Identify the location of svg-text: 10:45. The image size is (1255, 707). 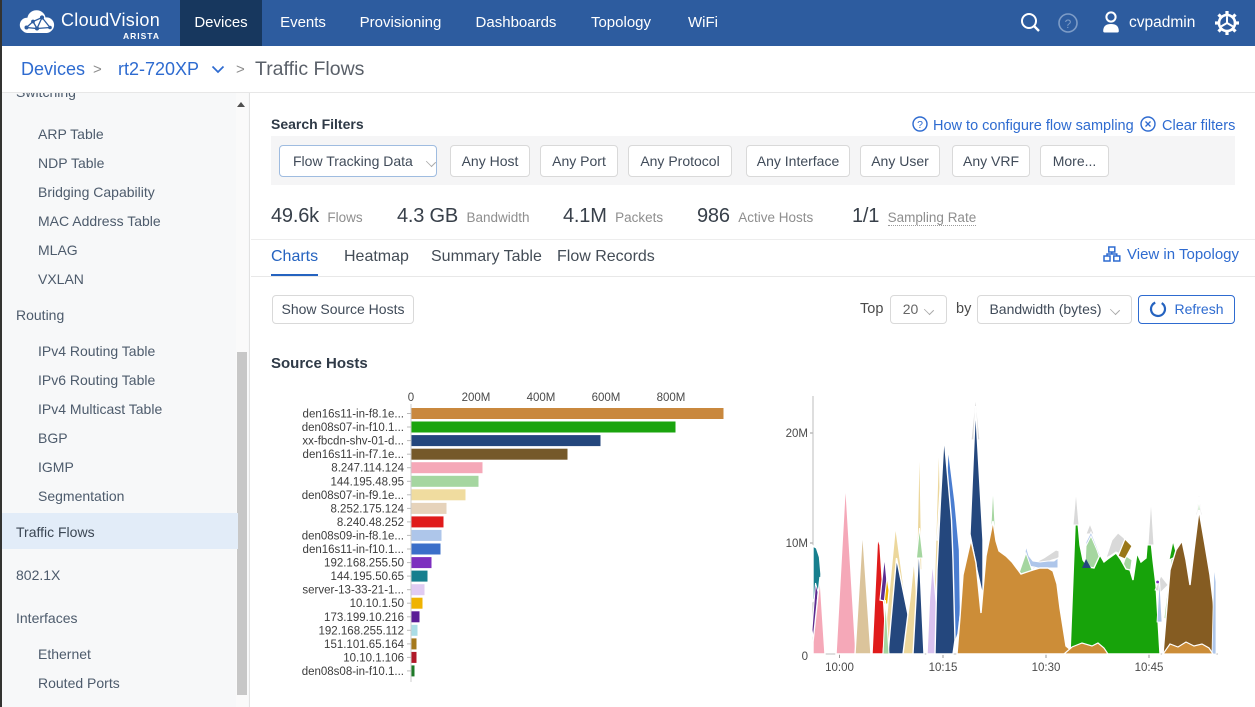
(1149, 668).